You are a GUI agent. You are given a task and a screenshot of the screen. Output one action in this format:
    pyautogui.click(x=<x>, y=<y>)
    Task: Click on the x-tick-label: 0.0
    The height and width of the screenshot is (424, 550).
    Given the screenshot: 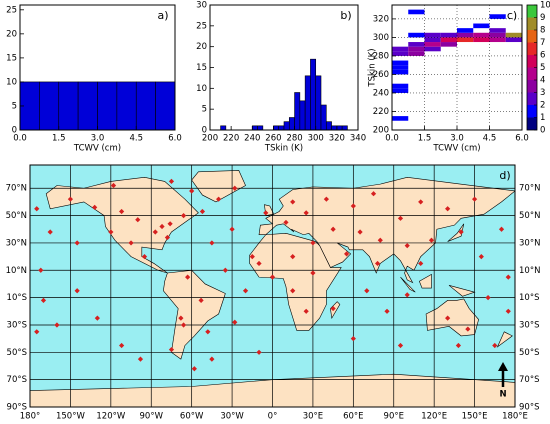 What is the action you would take?
    pyautogui.click(x=20, y=139)
    